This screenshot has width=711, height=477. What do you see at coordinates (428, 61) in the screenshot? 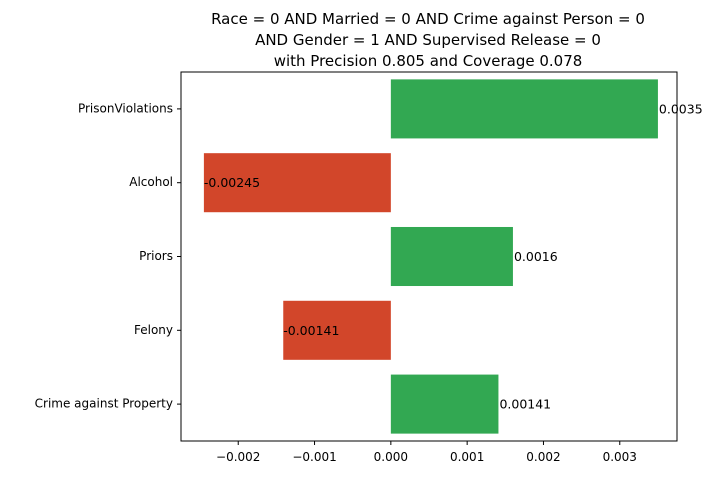
I see `chart-title-line-3: with Precision 0.805 and Coverage 0.078` at bounding box center [428, 61].